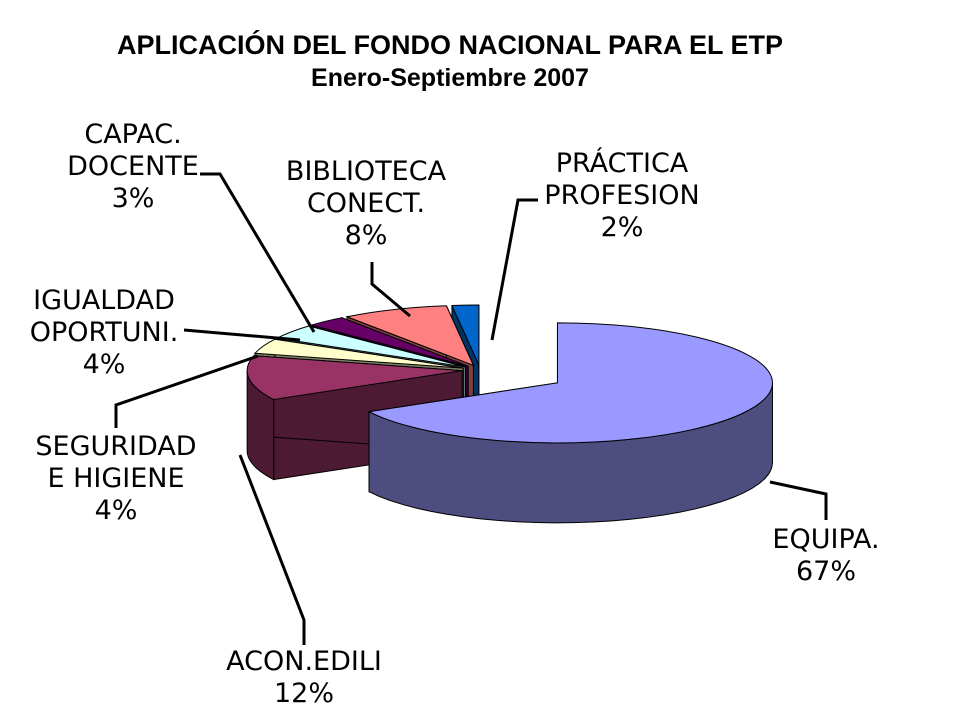 The height and width of the screenshot is (720, 960). I want to click on leader-line-igualdad, so click(242, 335).